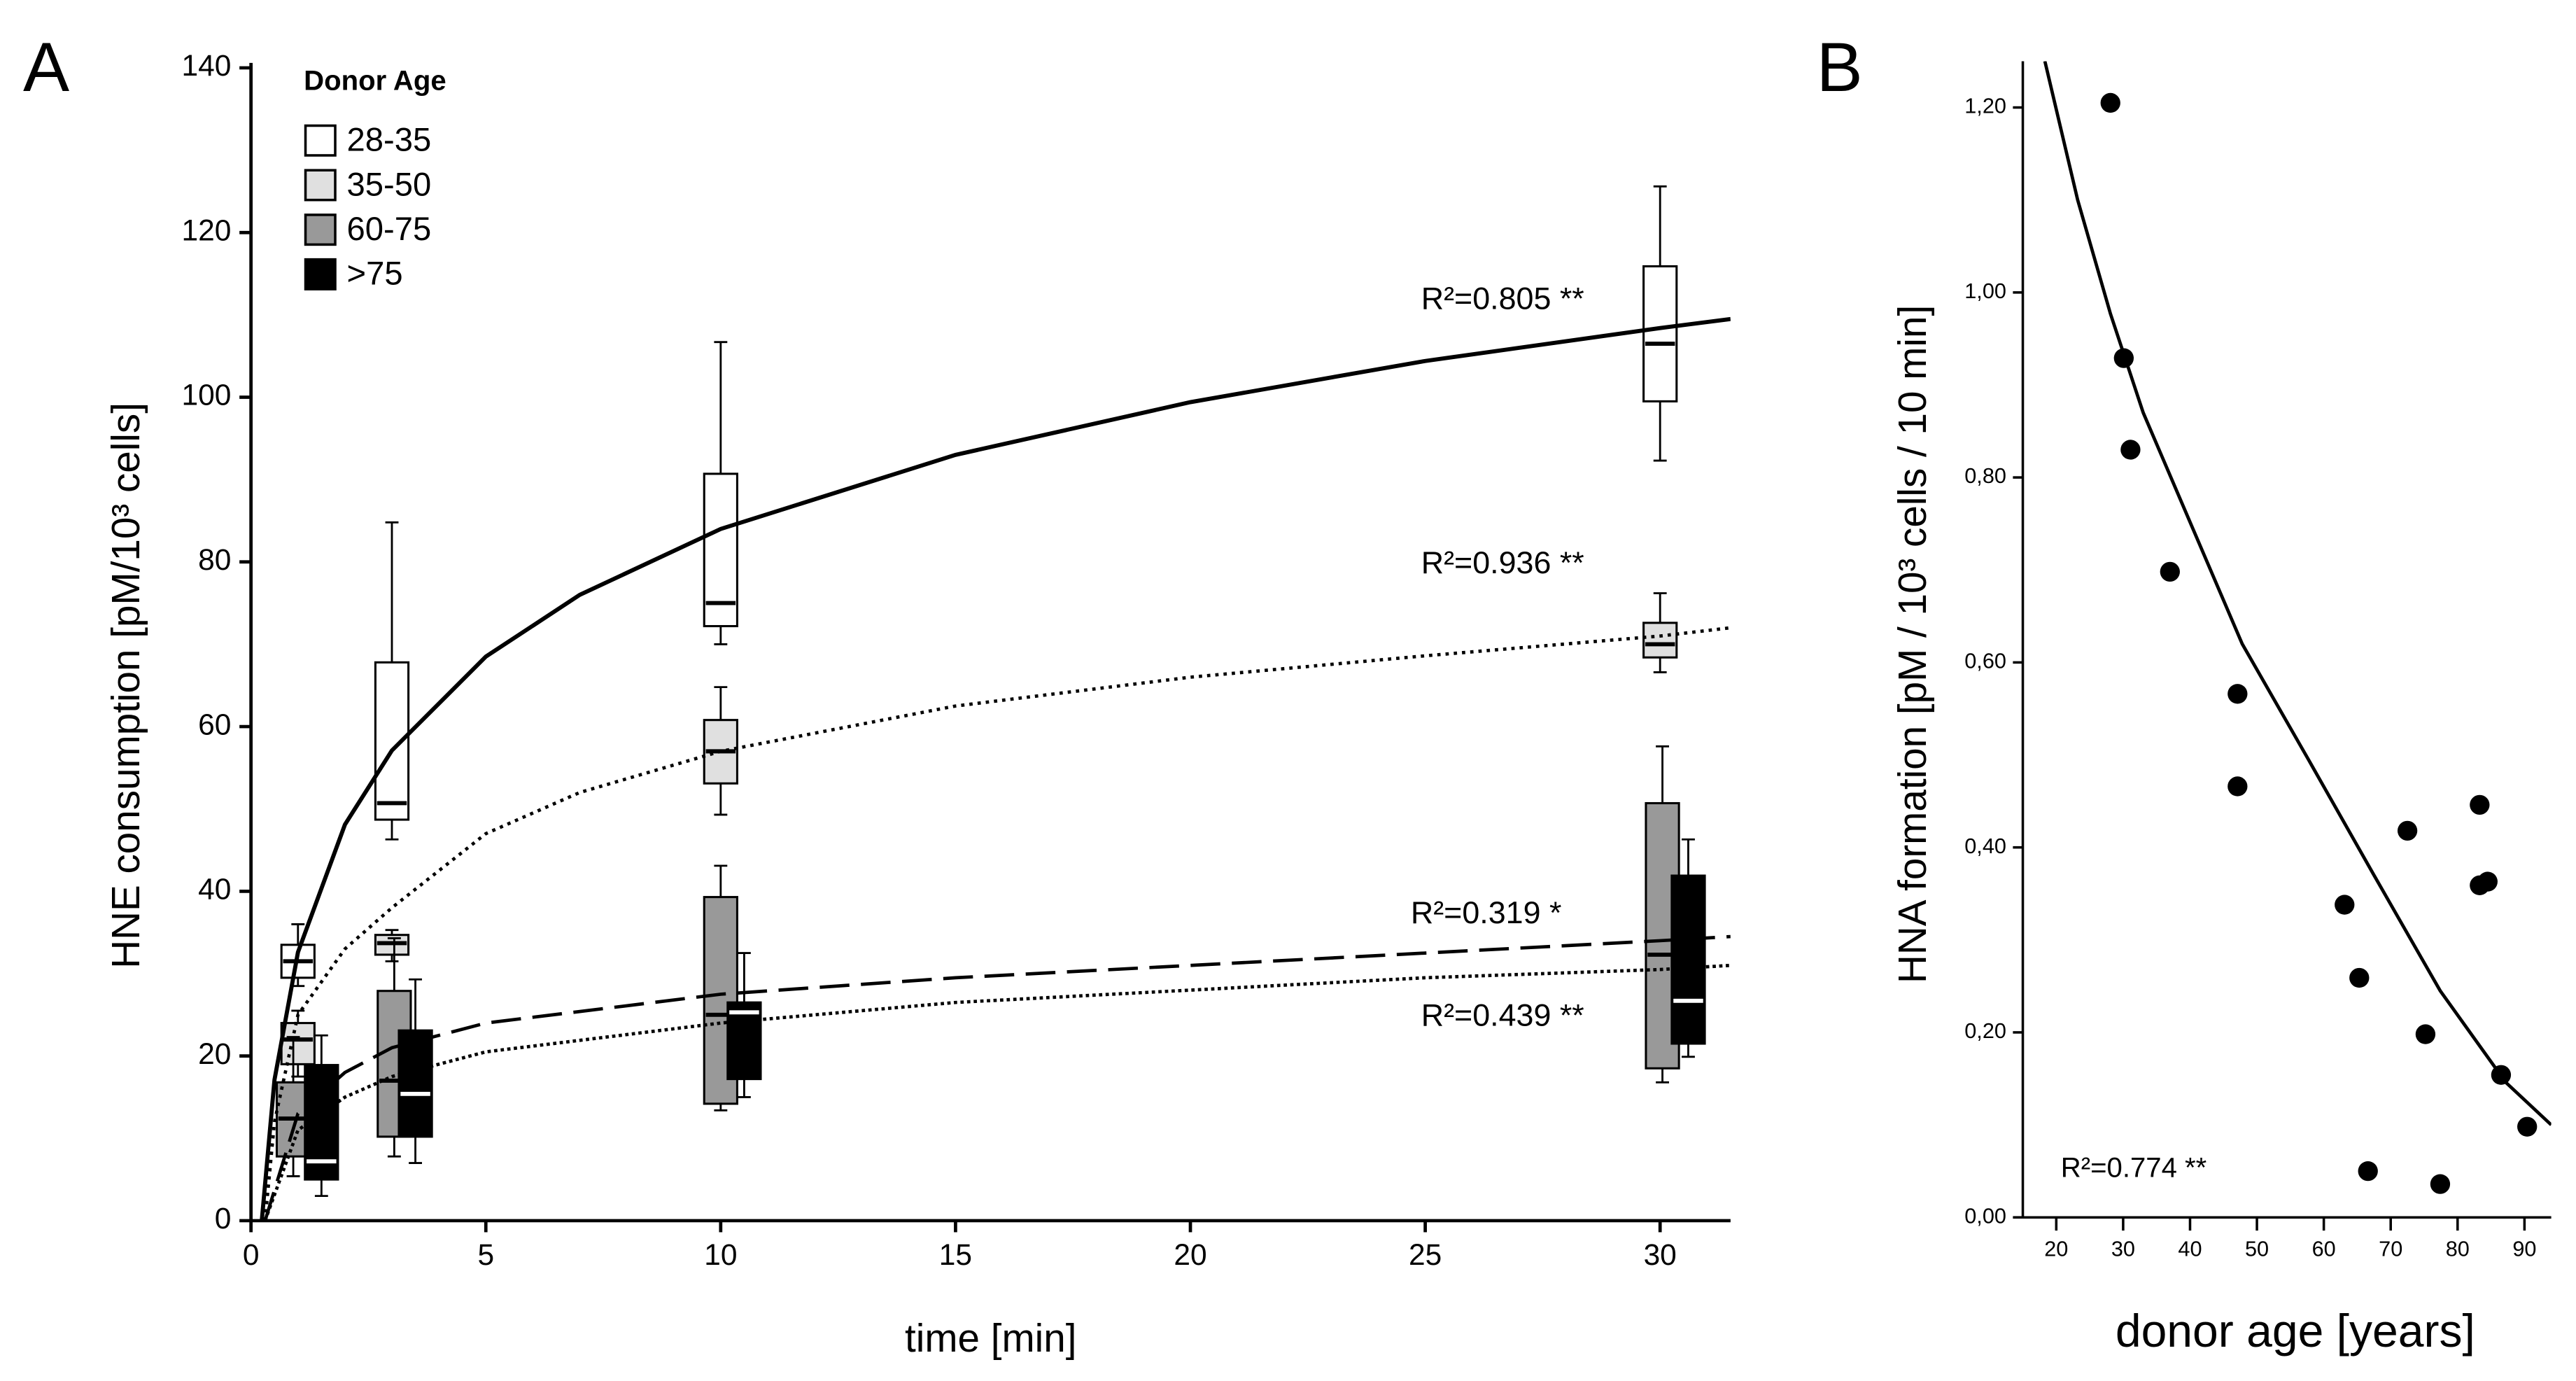  Describe the element at coordinates (2134, 1167) in the screenshot. I see `fit-label: R²=0.774 **` at that location.